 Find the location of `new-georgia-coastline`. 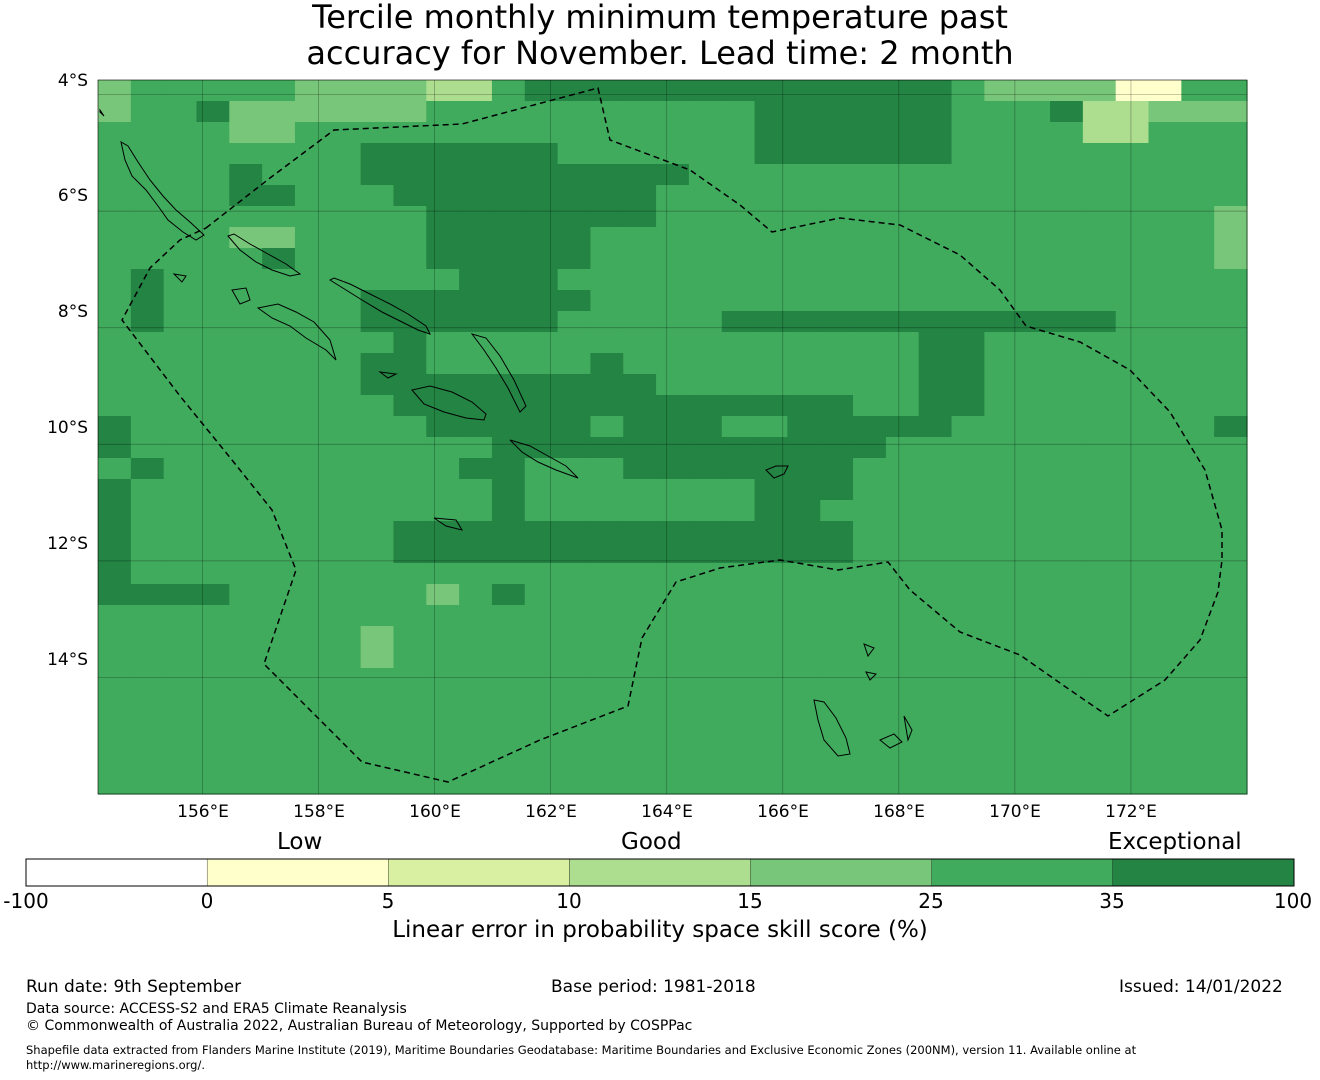

new-georgia-coastline is located at coordinates (296, 332).